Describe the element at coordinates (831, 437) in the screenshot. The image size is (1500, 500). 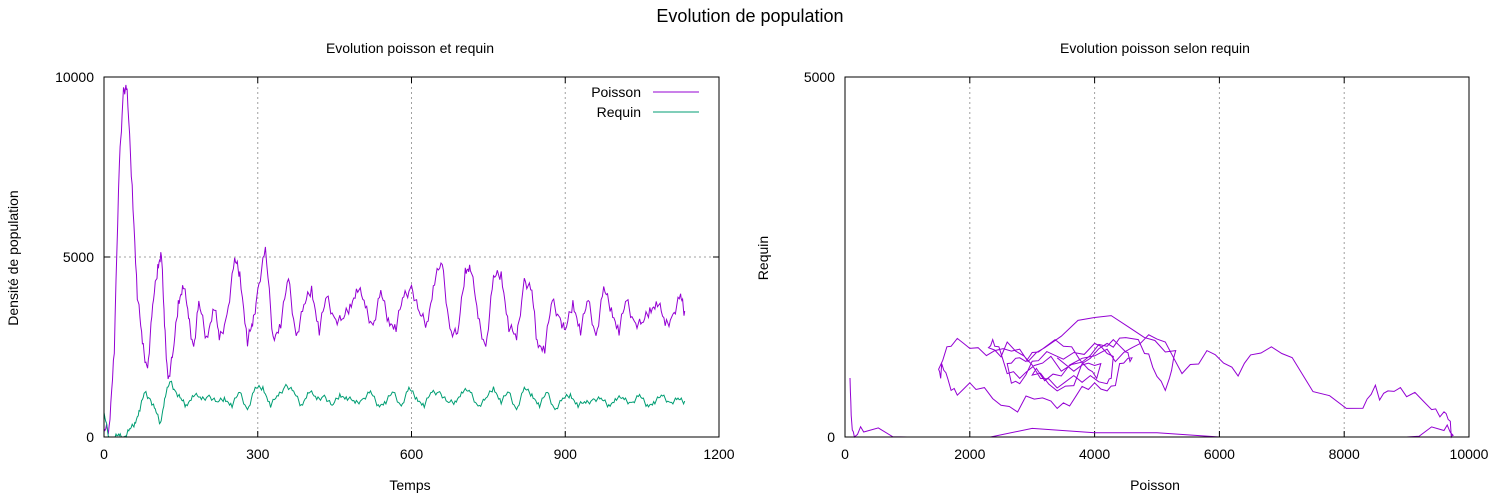
I see `right-ytick-label: 0` at that location.